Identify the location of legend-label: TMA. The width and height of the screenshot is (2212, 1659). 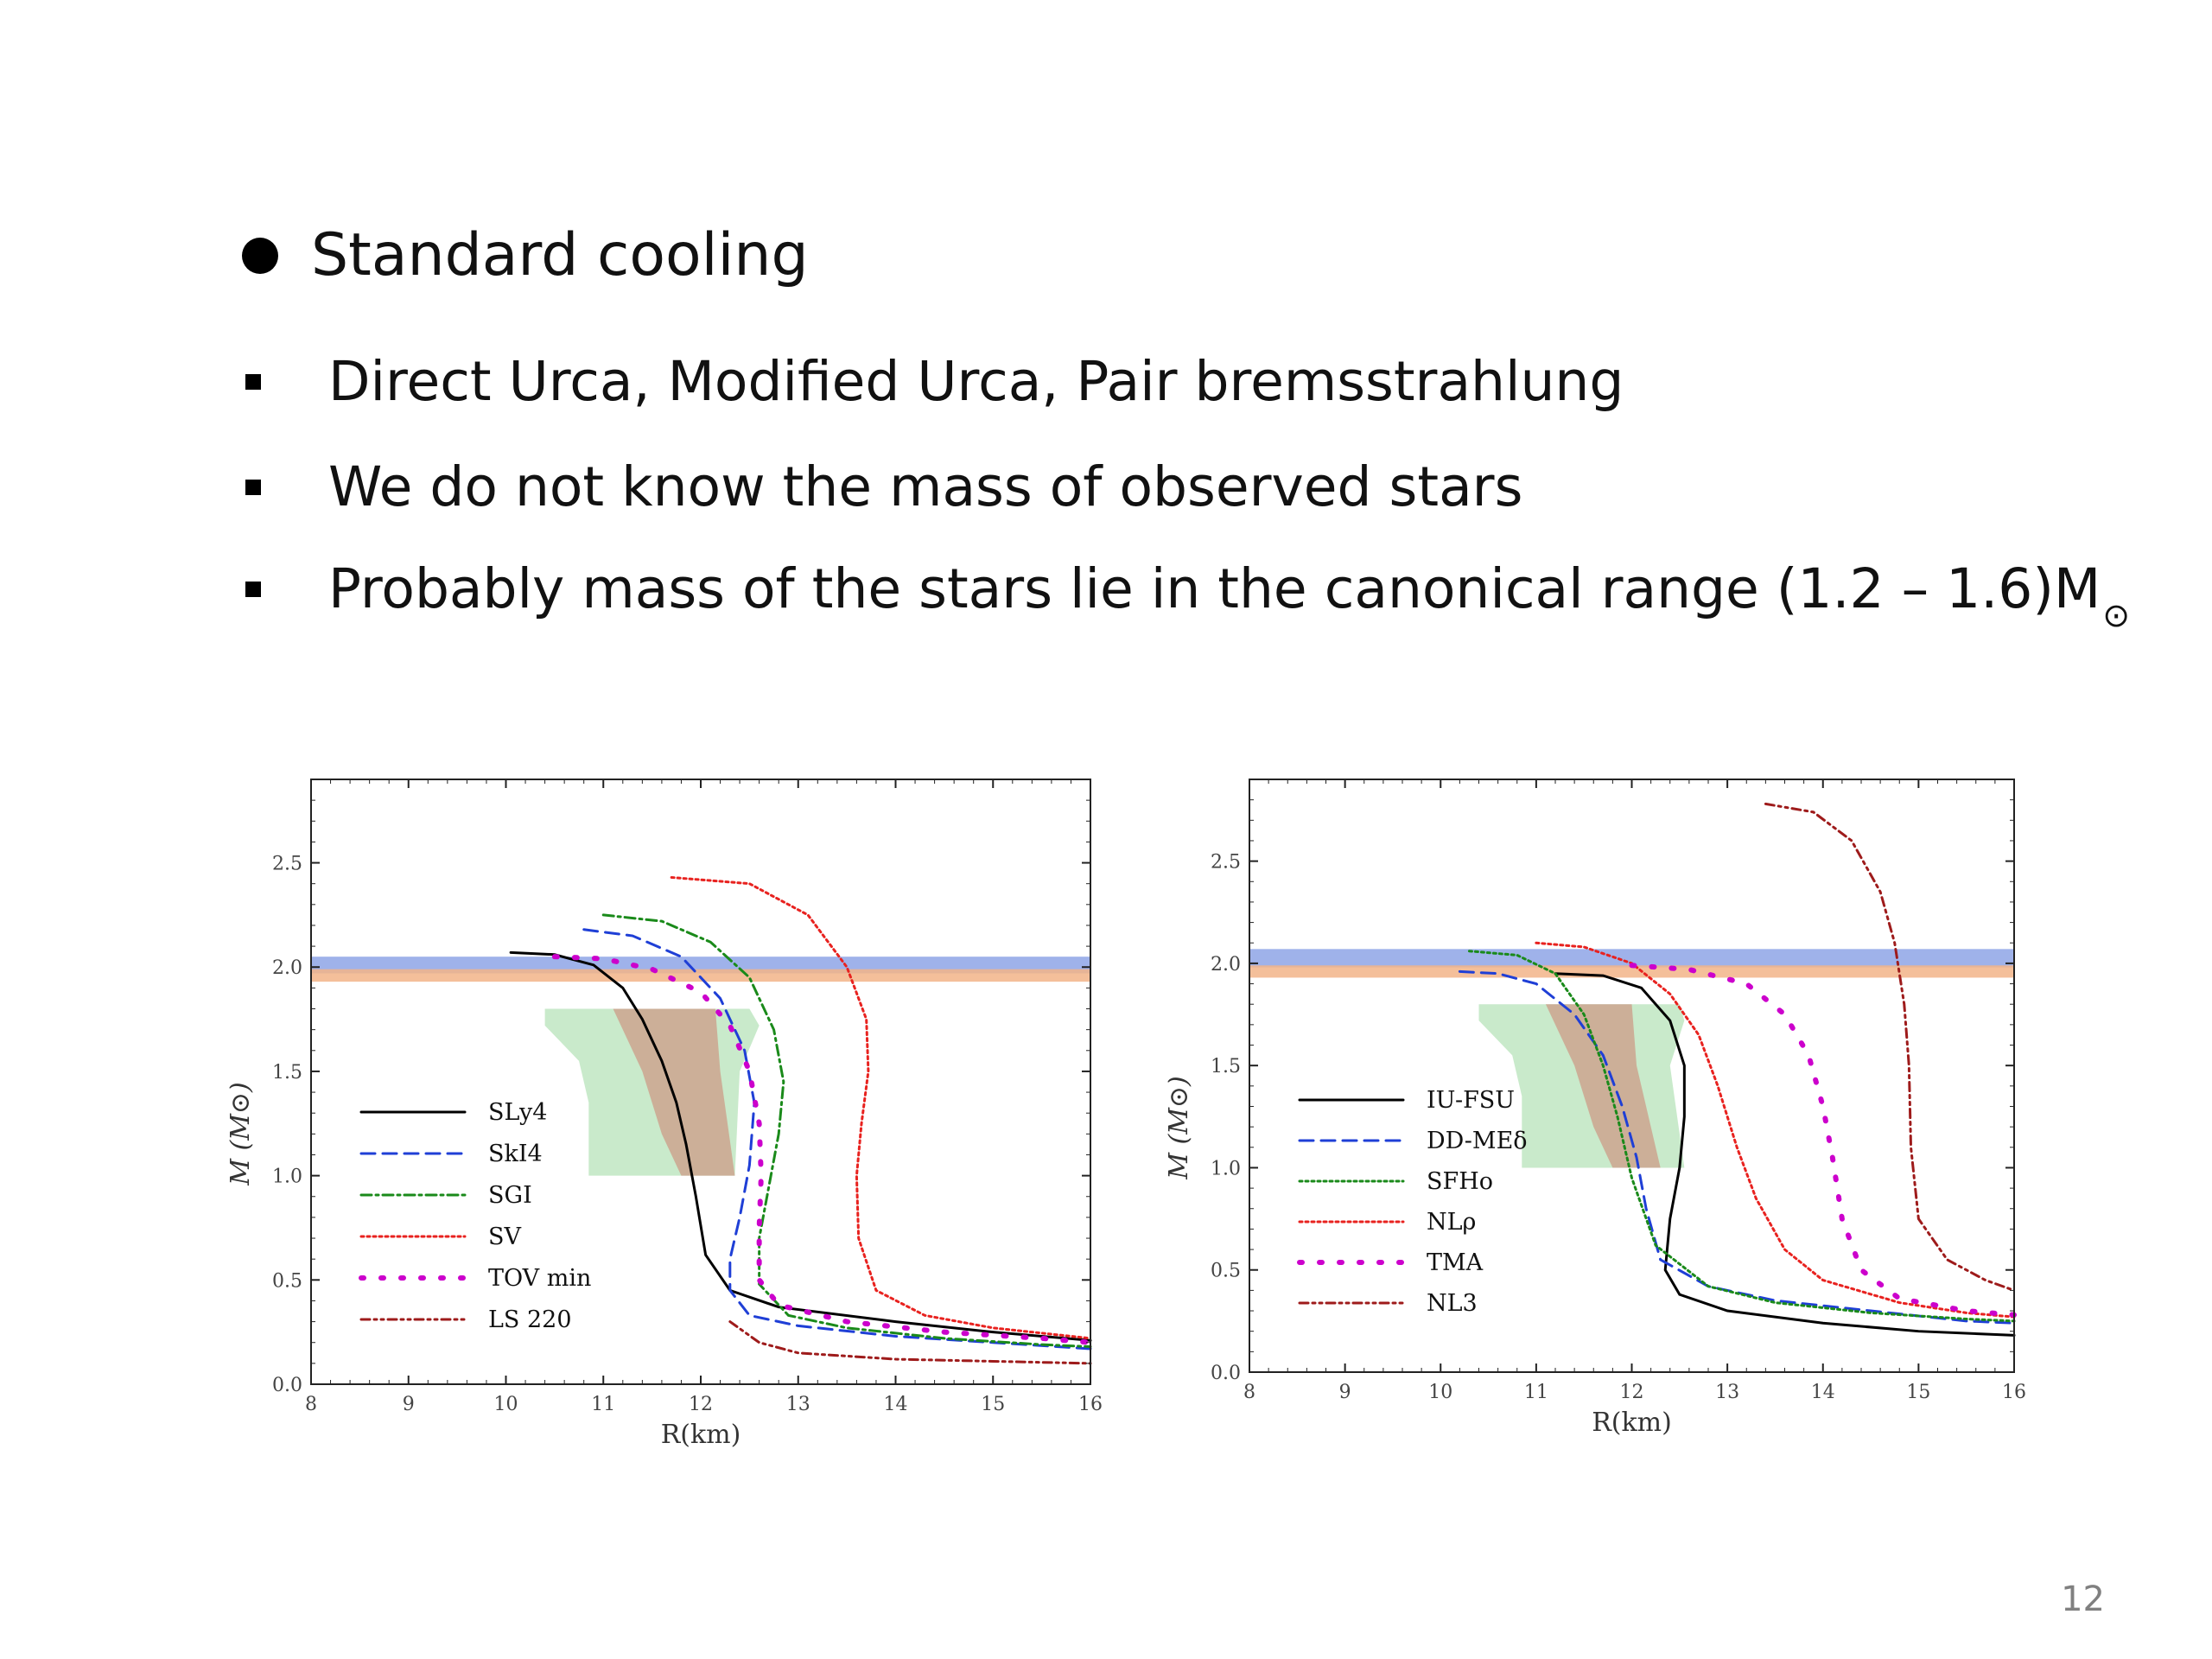
(1455, 1262).